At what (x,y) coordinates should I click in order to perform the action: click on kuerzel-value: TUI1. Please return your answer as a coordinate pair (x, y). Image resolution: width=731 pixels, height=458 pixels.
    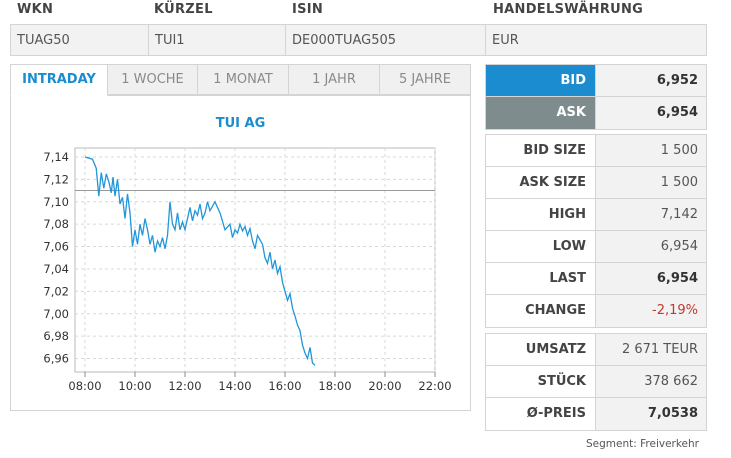
    Looking at the image, I should click on (217, 40).